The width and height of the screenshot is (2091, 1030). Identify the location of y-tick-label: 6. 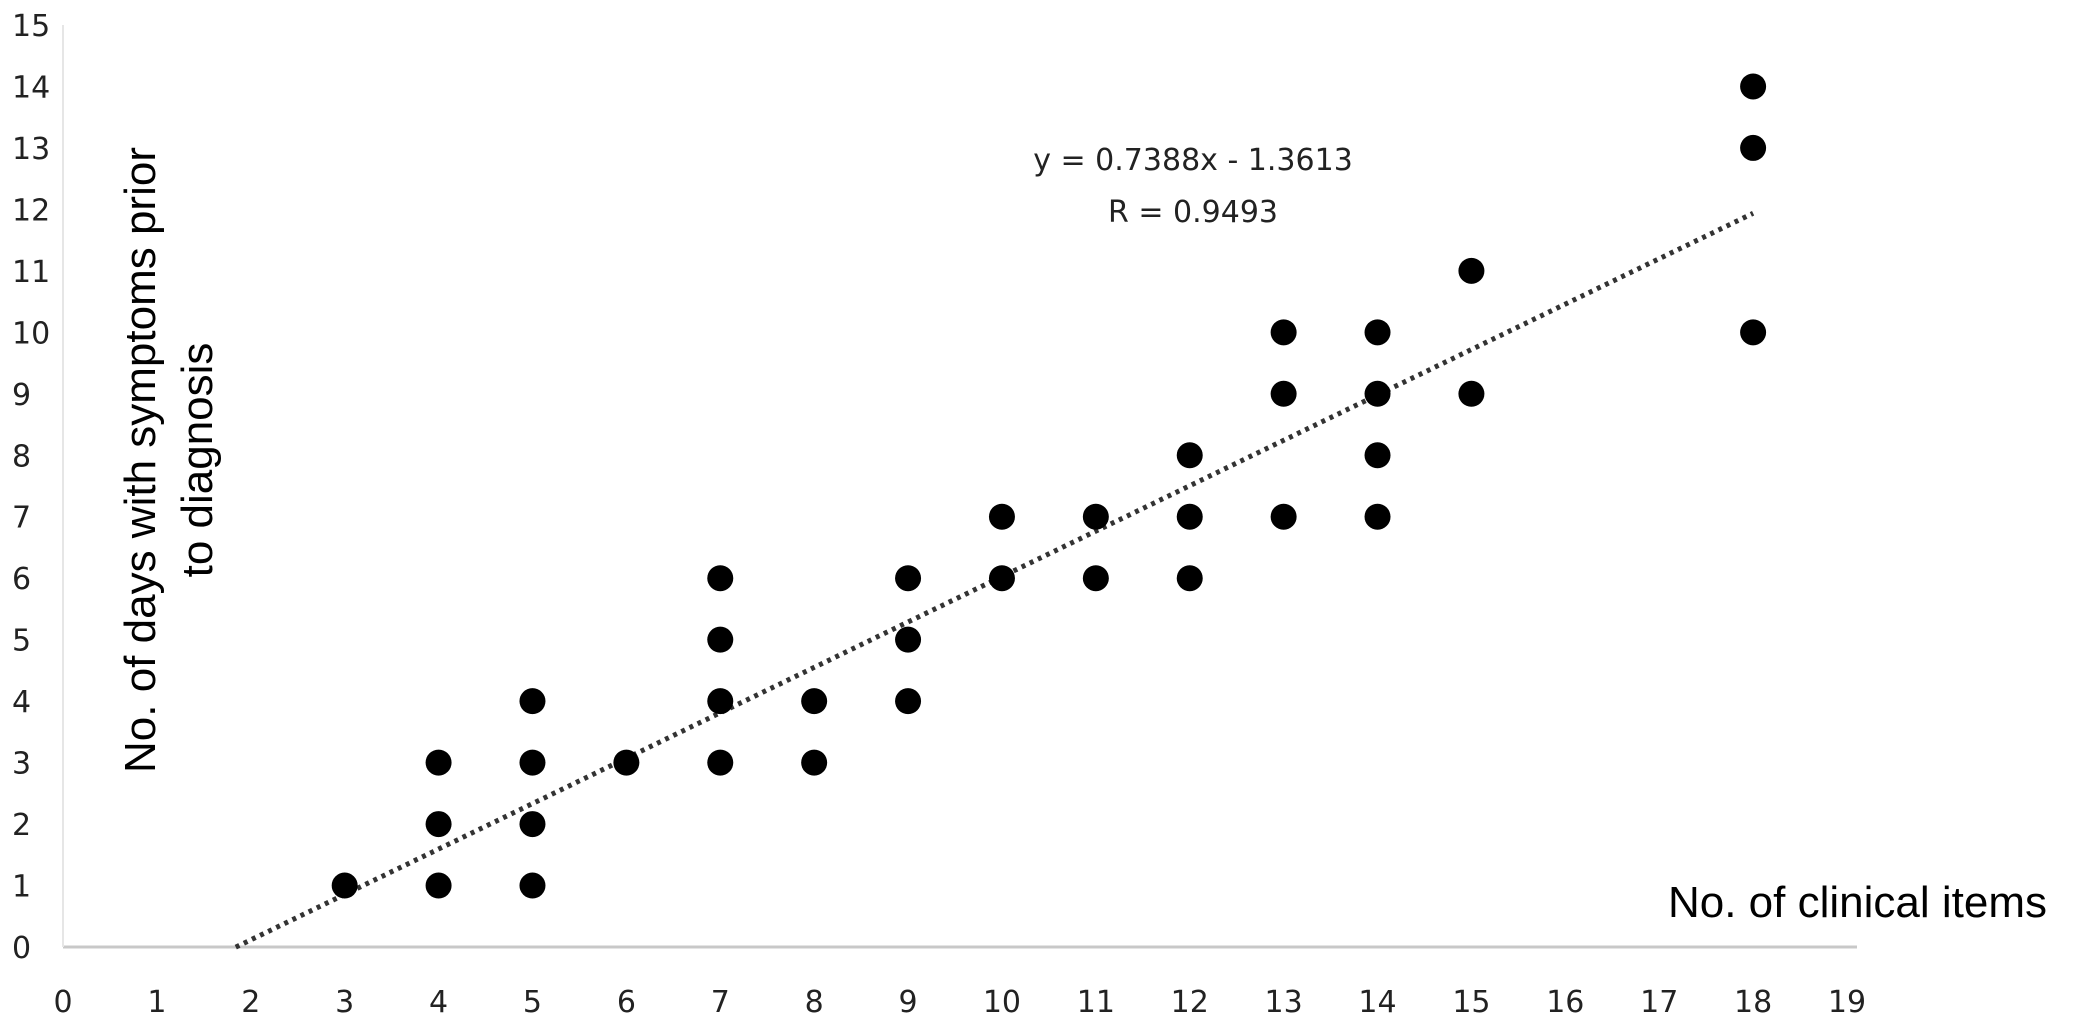
(21, 579).